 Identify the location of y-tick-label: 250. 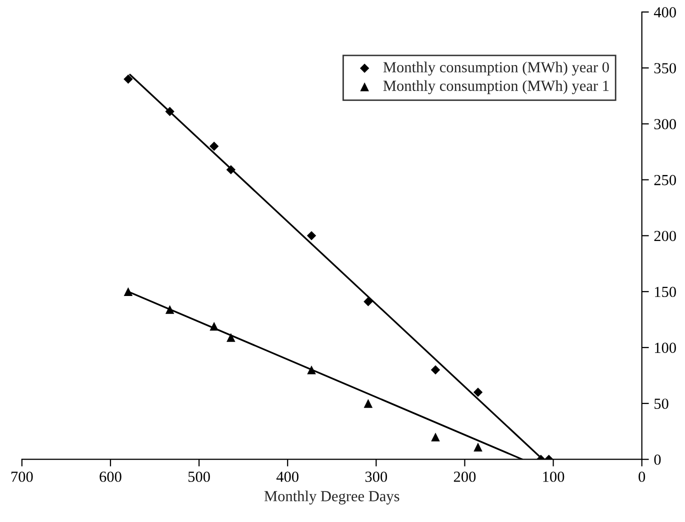
(665, 180).